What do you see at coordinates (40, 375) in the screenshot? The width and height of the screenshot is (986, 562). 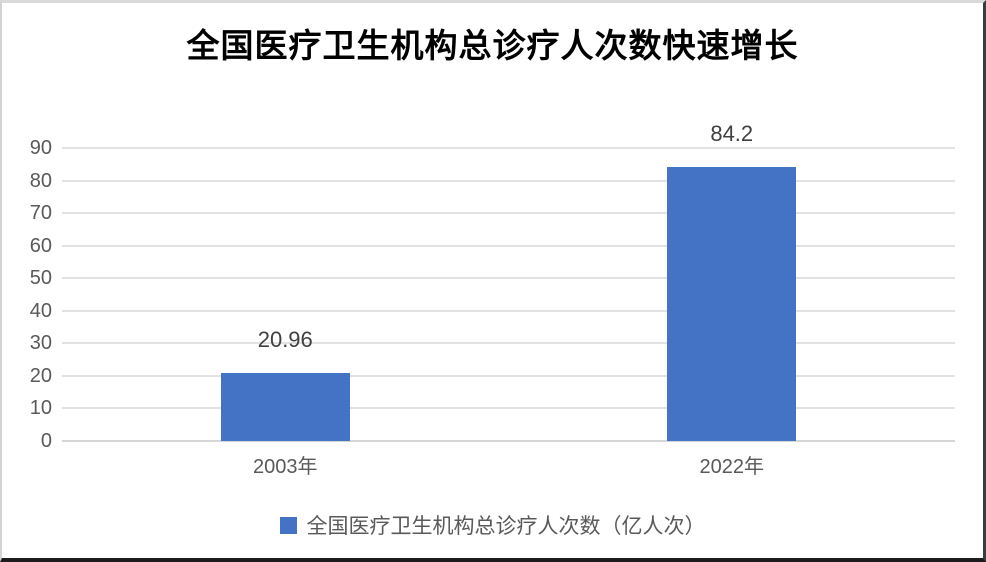 I see `y-tick-label: 20` at bounding box center [40, 375].